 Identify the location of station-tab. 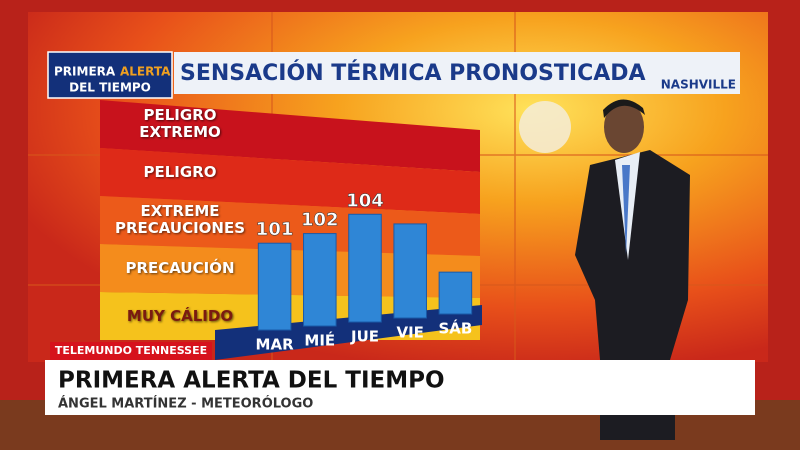
(131, 351).